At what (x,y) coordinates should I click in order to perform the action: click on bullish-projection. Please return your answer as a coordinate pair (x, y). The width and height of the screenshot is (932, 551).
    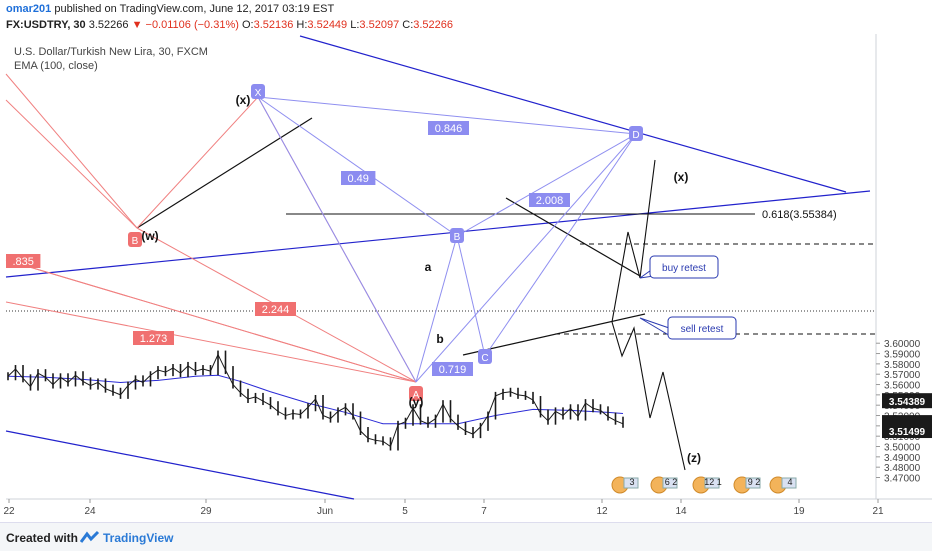
    Looking at the image, I should click on (633, 241).